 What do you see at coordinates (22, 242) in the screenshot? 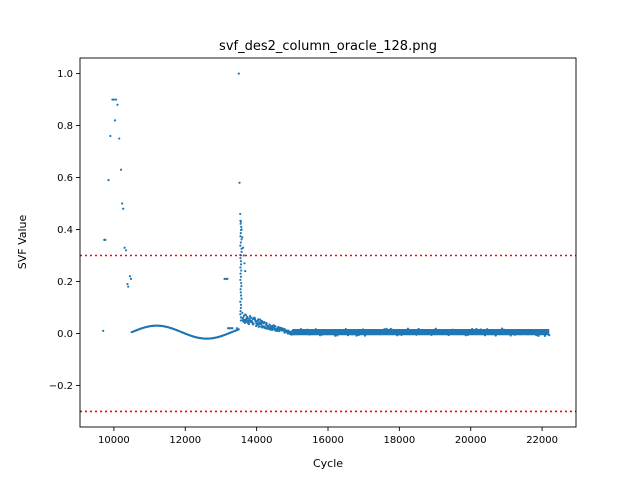
I see `y-axis-label: SVF Value` at bounding box center [22, 242].